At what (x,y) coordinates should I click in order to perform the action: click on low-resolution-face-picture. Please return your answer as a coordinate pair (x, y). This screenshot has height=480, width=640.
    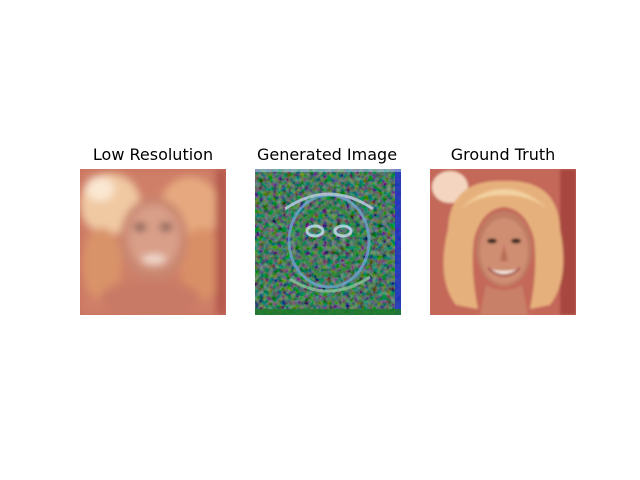
    Looking at the image, I should click on (153, 242).